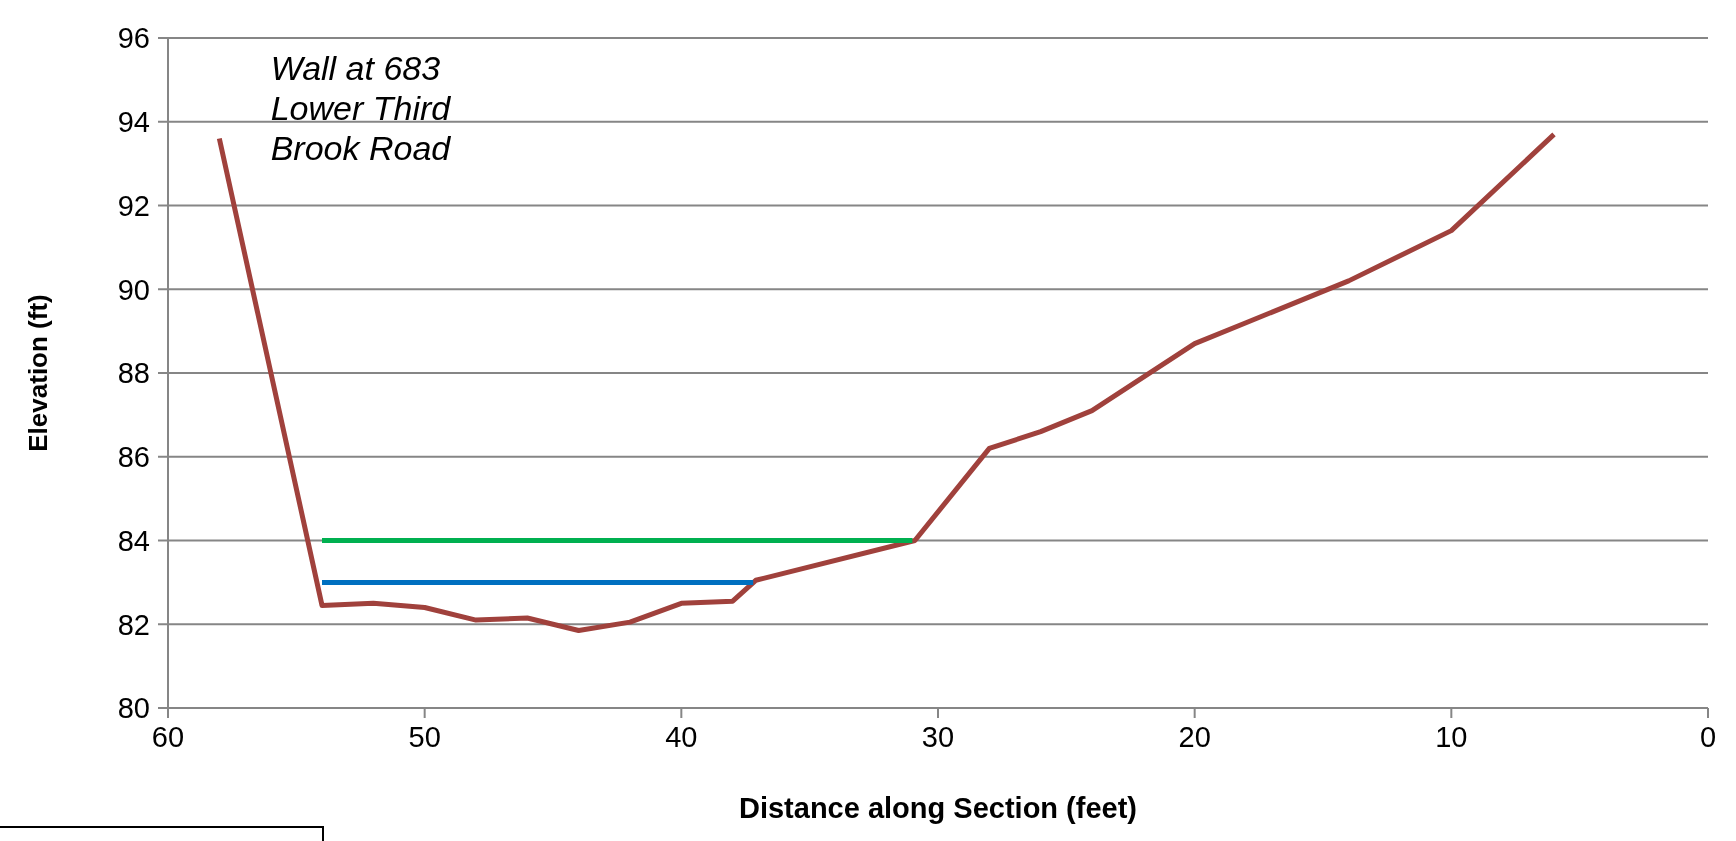 This screenshot has width=1736, height=841. Describe the element at coordinates (1194, 736) in the screenshot. I see `x-tick-label: 20` at that location.